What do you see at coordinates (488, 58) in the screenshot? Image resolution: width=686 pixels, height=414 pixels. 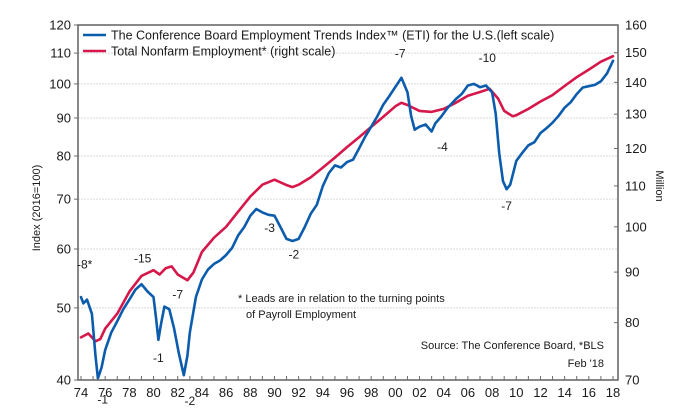 I see `lead-annotation: -10` at bounding box center [488, 58].